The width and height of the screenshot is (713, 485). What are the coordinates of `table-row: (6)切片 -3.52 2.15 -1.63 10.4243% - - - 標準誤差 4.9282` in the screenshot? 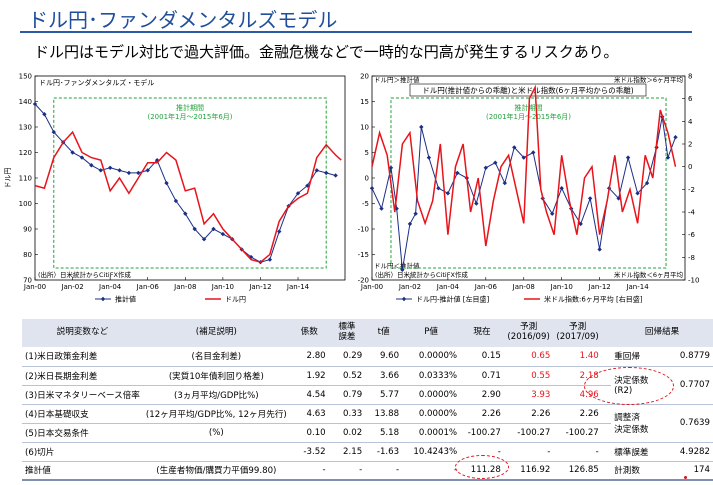 It's located at (367, 451).